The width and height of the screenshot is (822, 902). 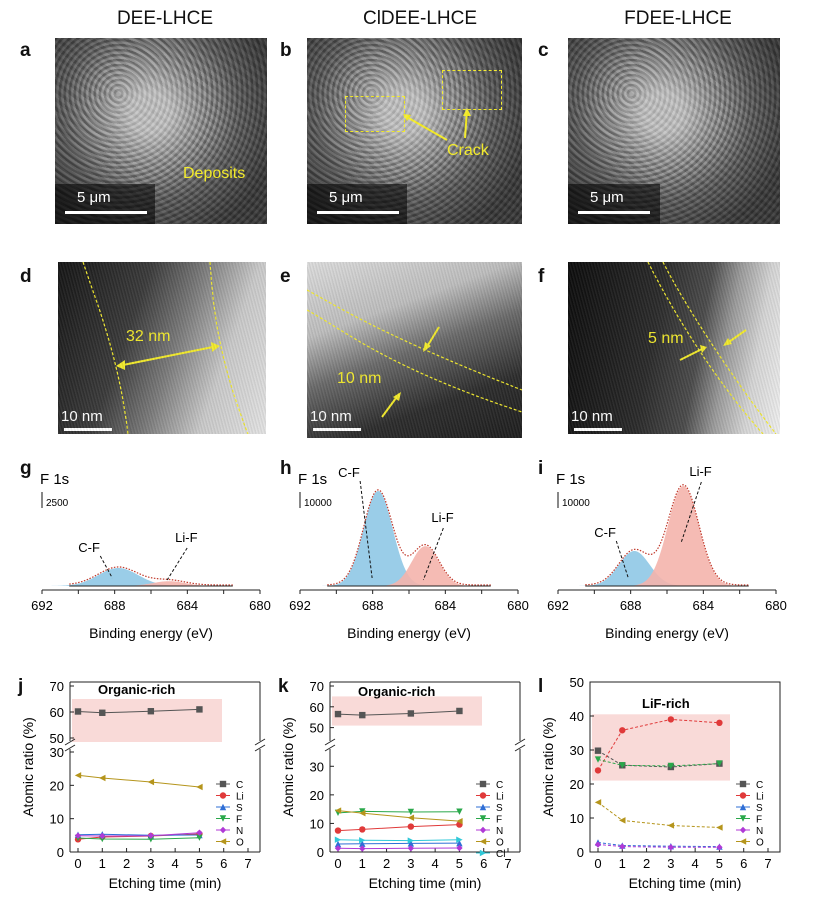 I want to click on y-tick-label: 60, so click(x=317, y=707).